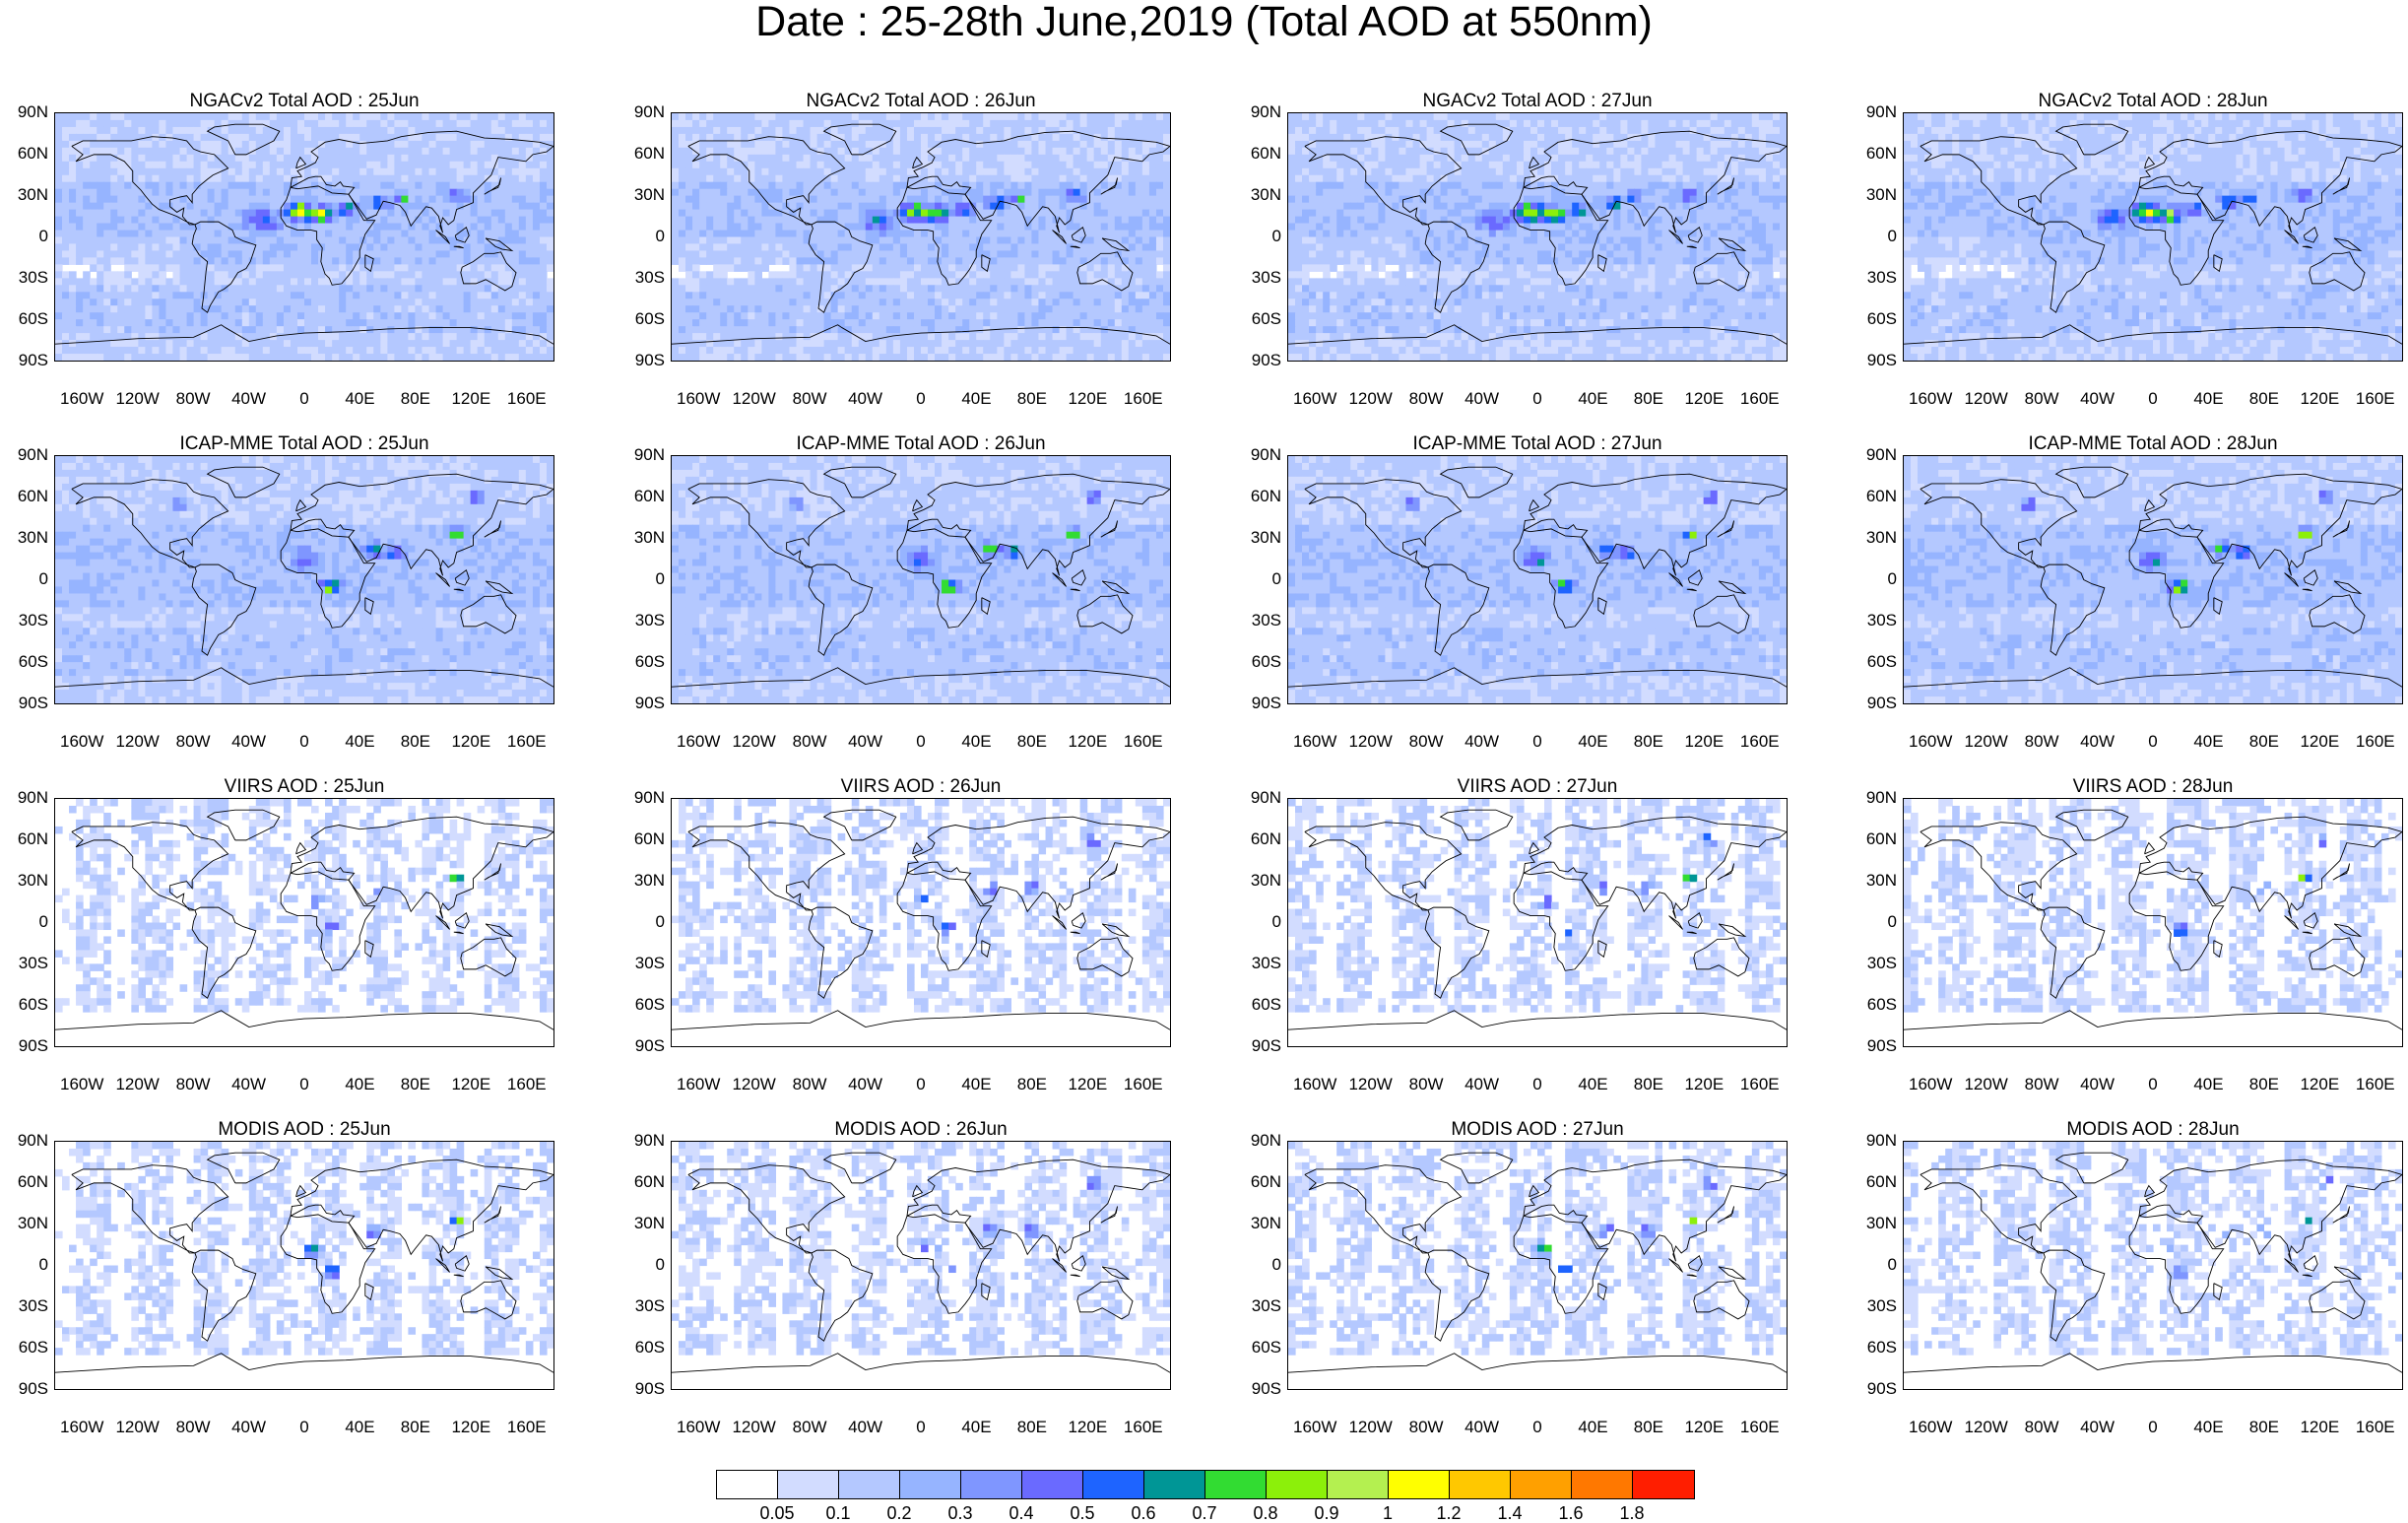  What do you see at coordinates (900, 1513) in the screenshot?
I see `colorbar-label: 0.2` at bounding box center [900, 1513].